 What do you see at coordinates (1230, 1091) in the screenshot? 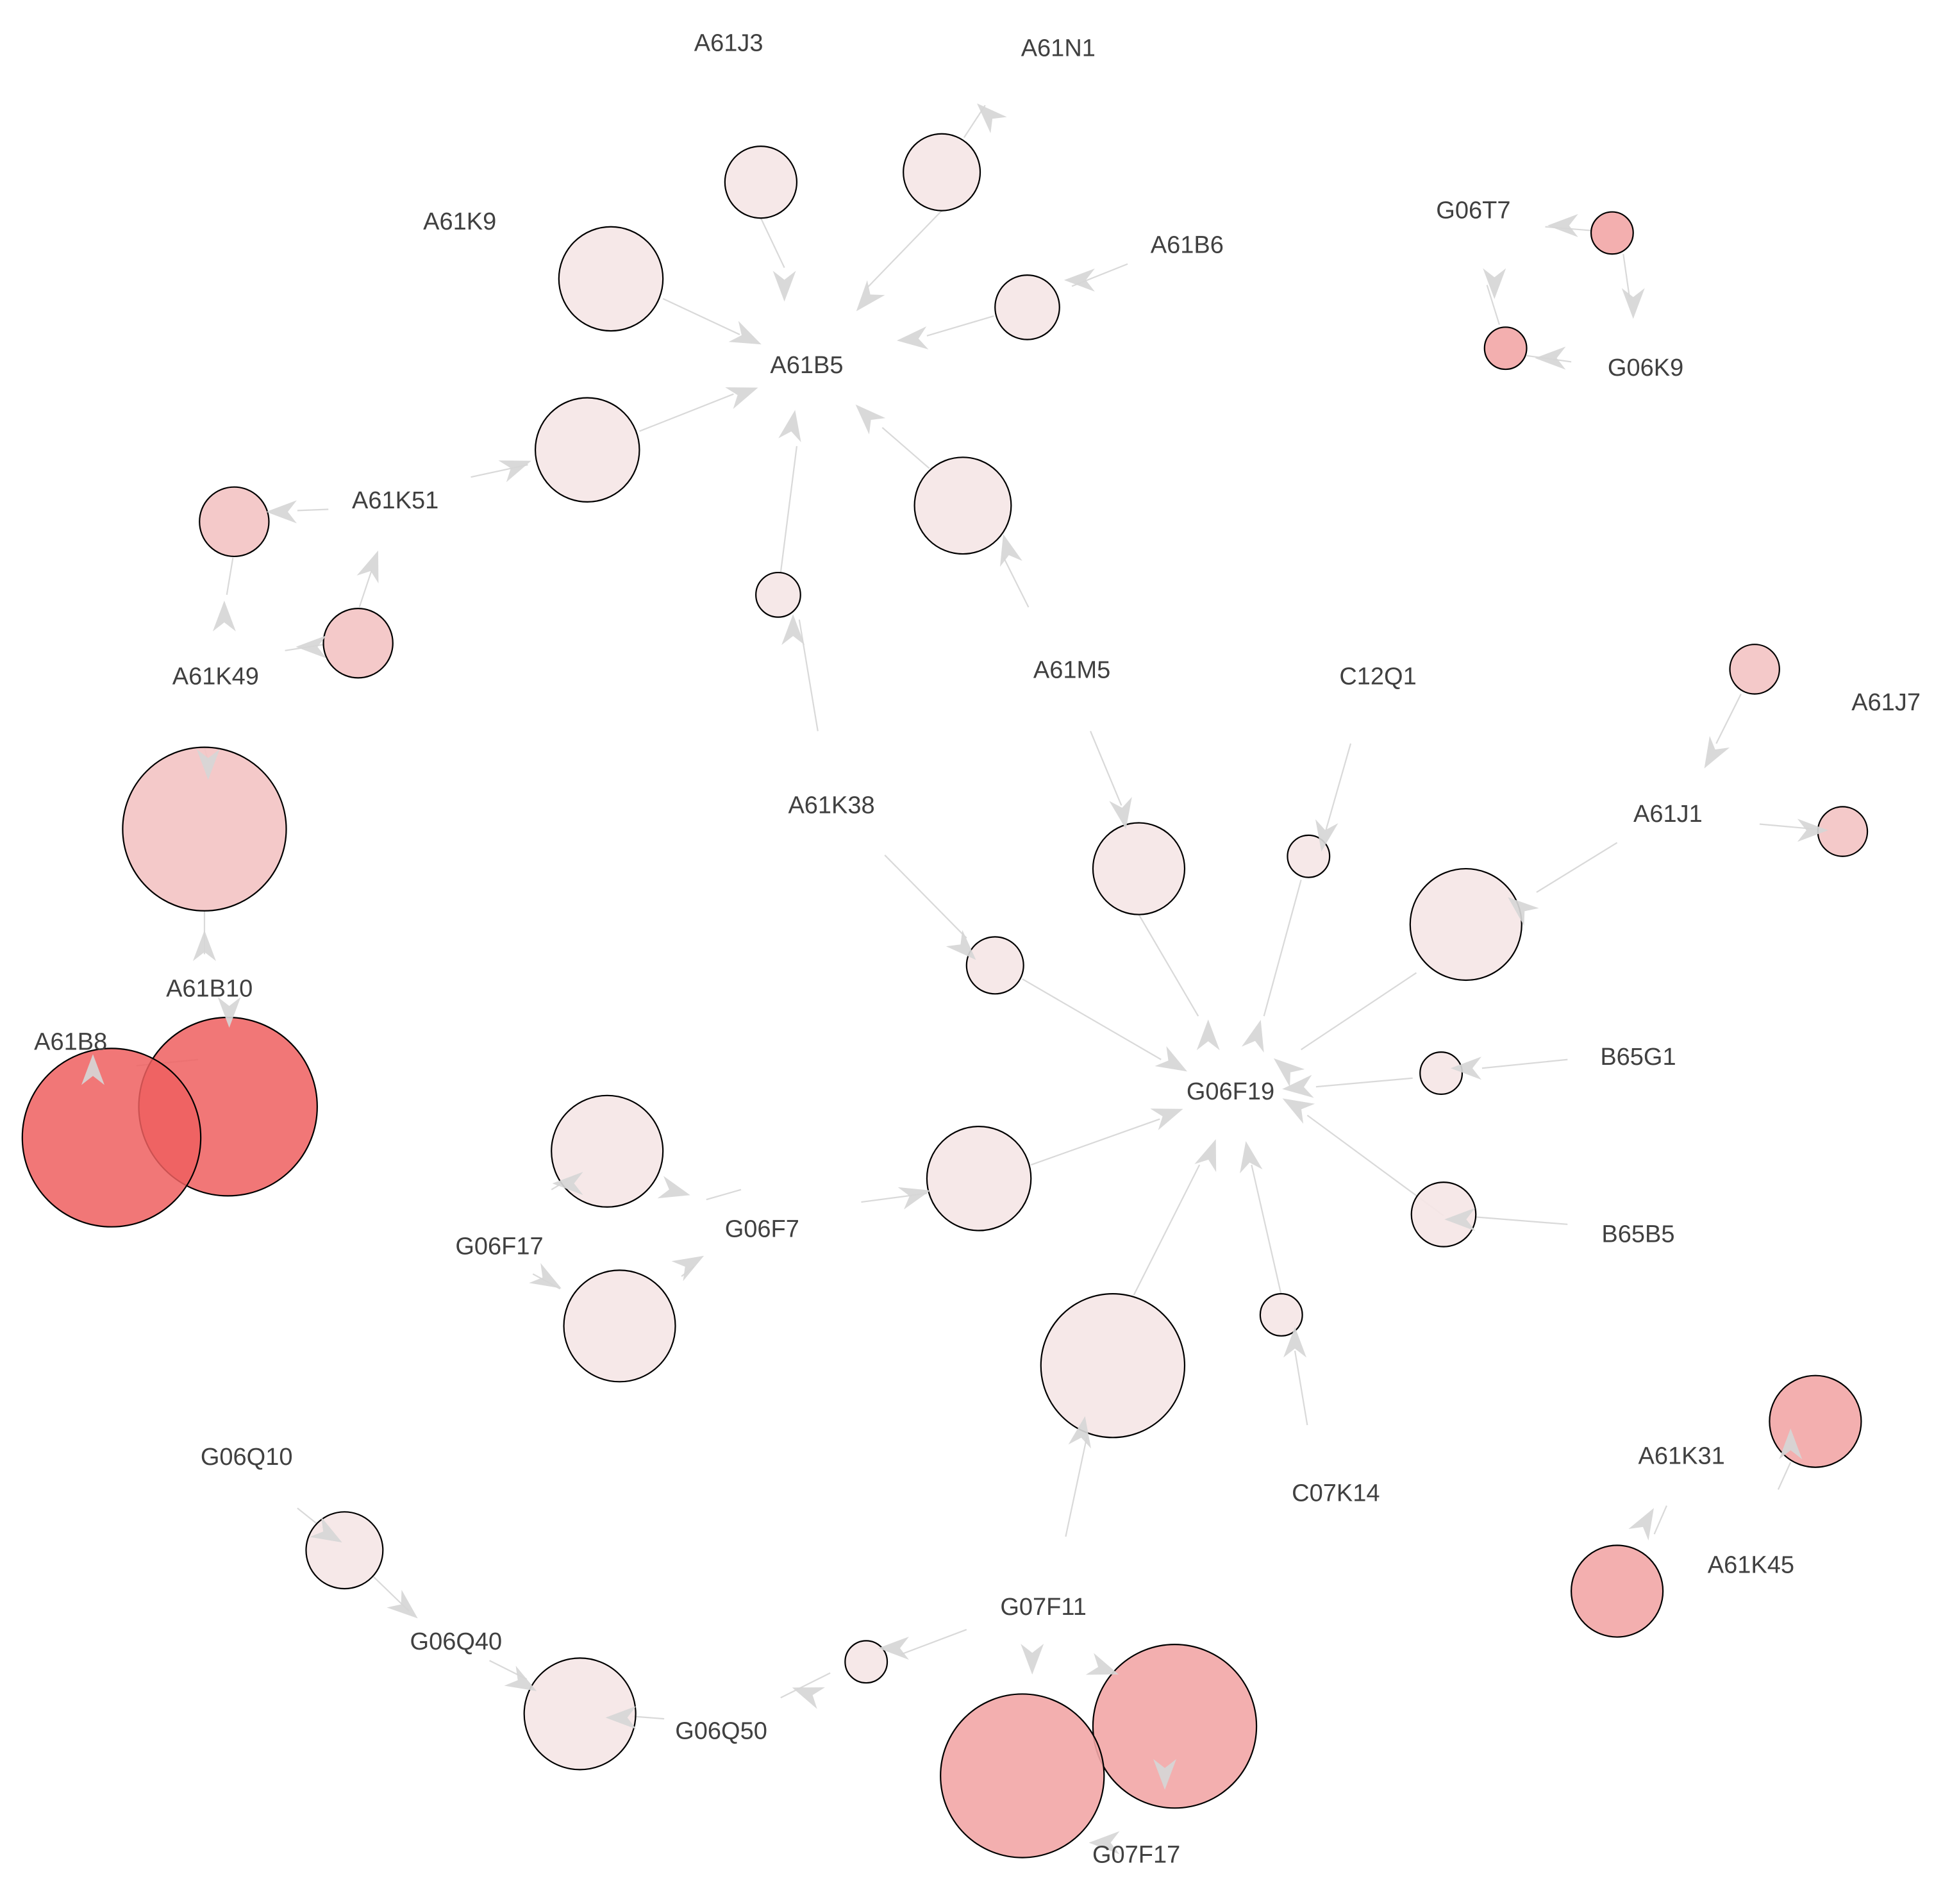
I see `node-label-g06f19: G06F19` at bounding box center [1230, 1091].